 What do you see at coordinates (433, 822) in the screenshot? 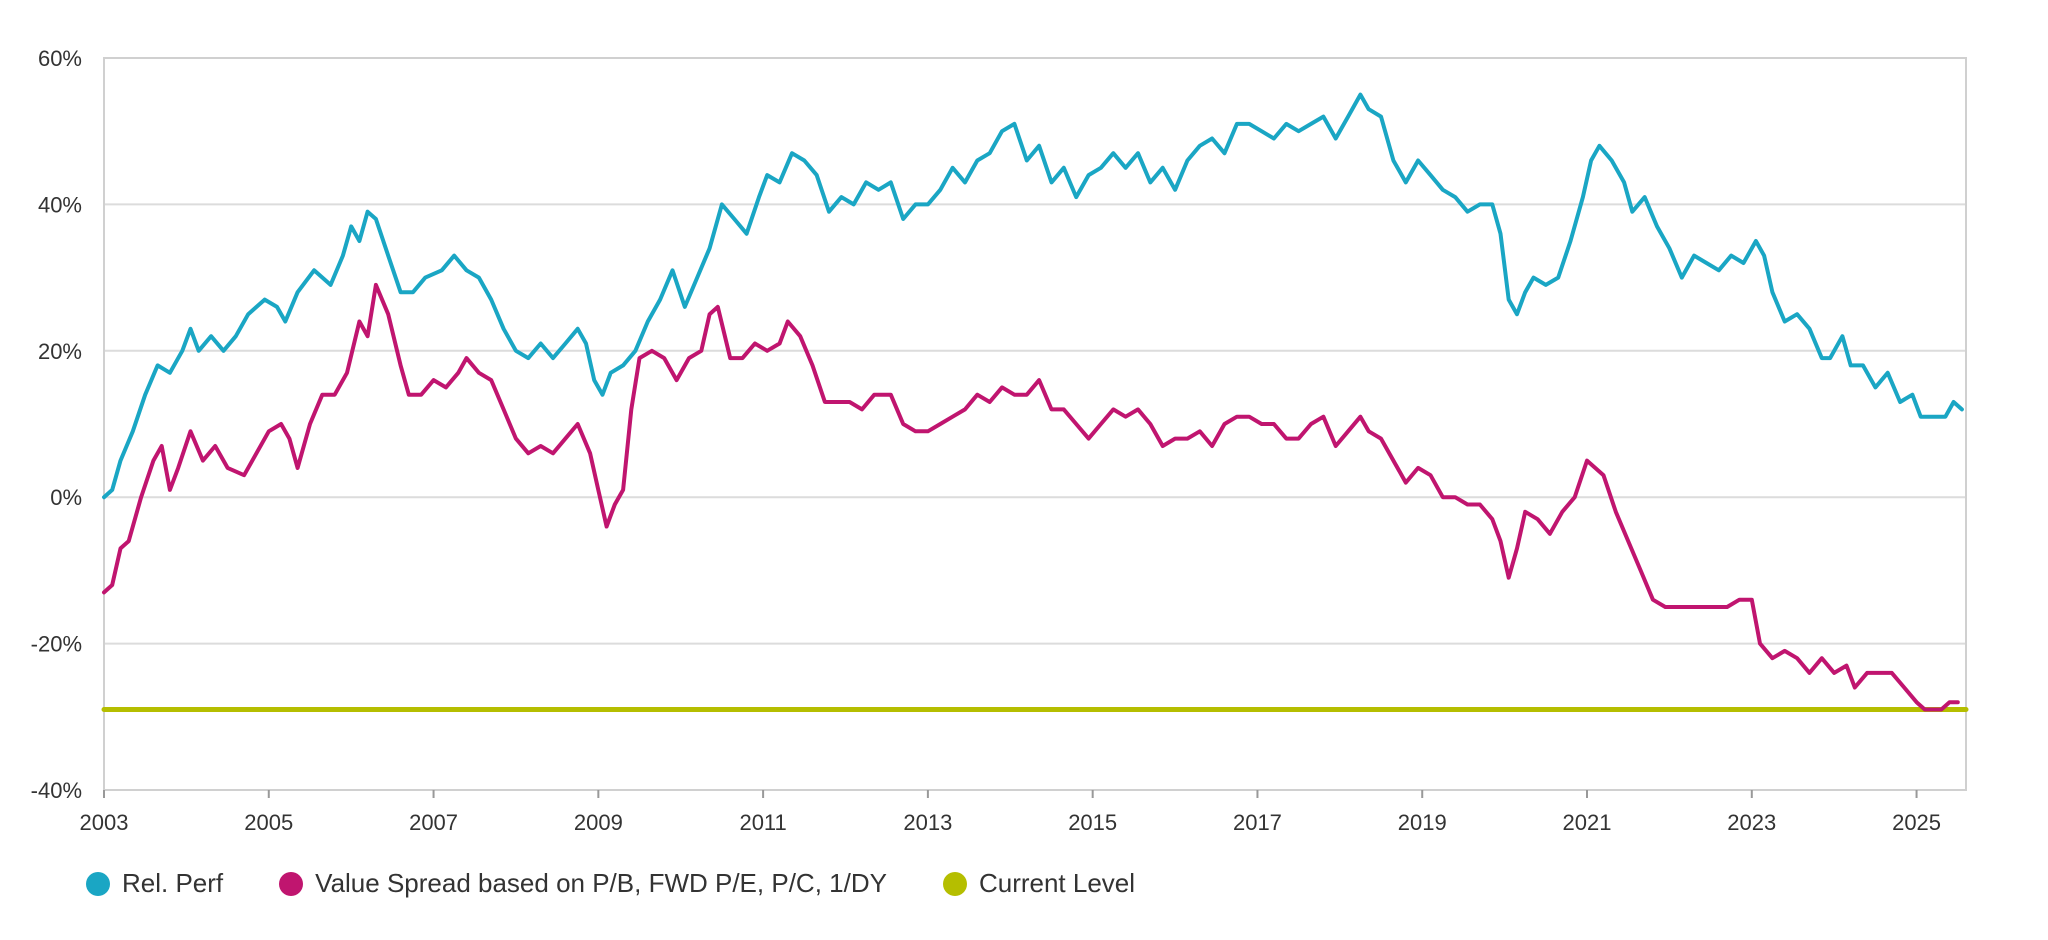
I see `x-tick-label: 2007` at bounding box center [433, 822].